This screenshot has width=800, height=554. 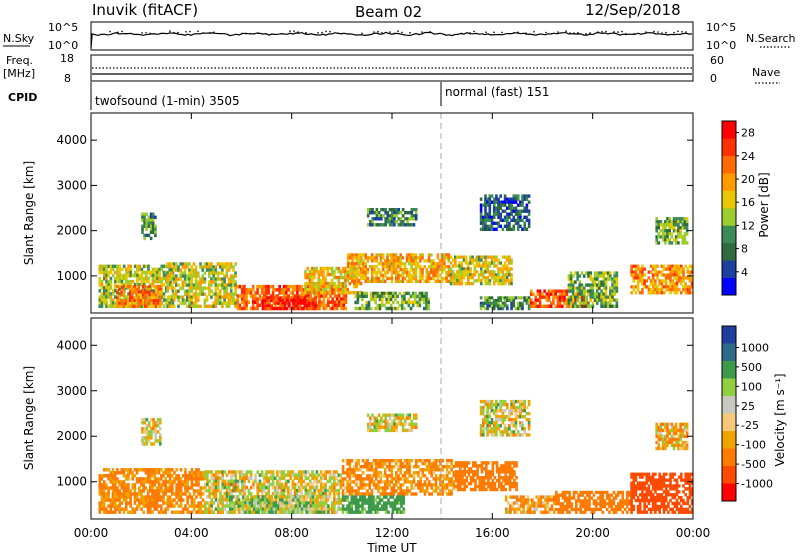 I want to click on nave-tick-bottom: 0, so click(x=713, y=78).